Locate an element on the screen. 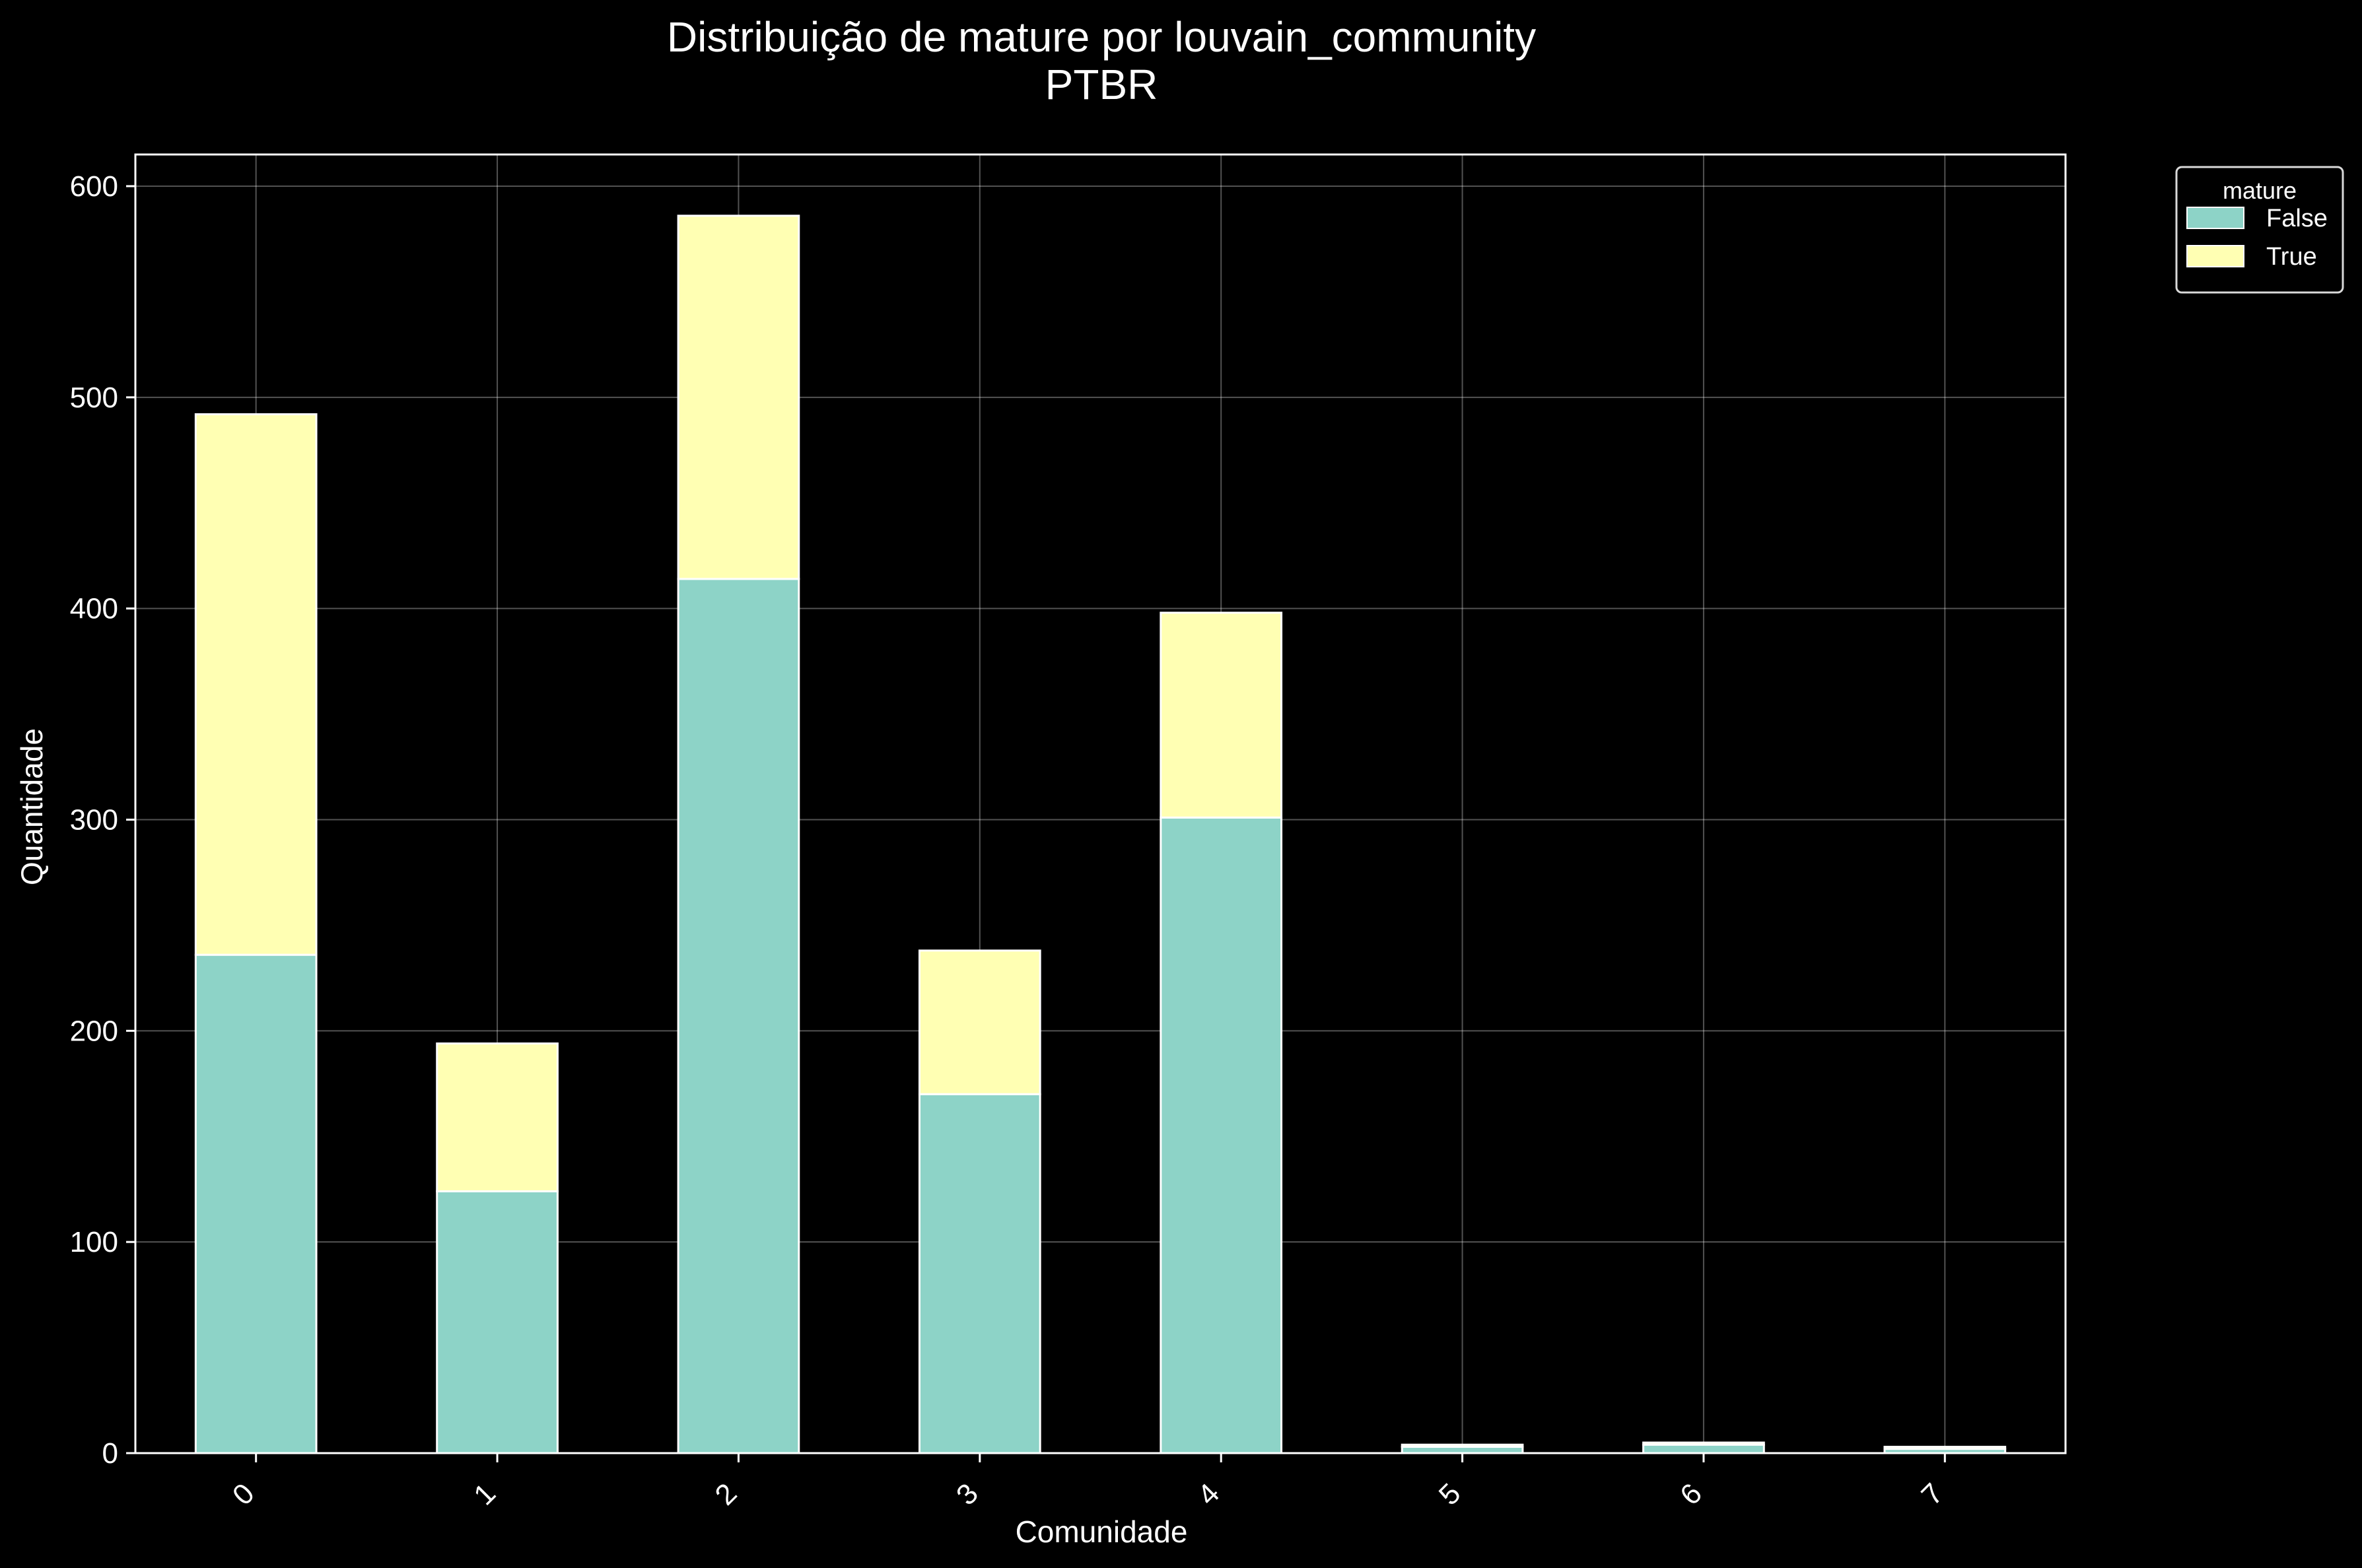 The height and width of the screenshot is (1568, 2362). legend-label-true: True is located at coordinates (2292, 257).